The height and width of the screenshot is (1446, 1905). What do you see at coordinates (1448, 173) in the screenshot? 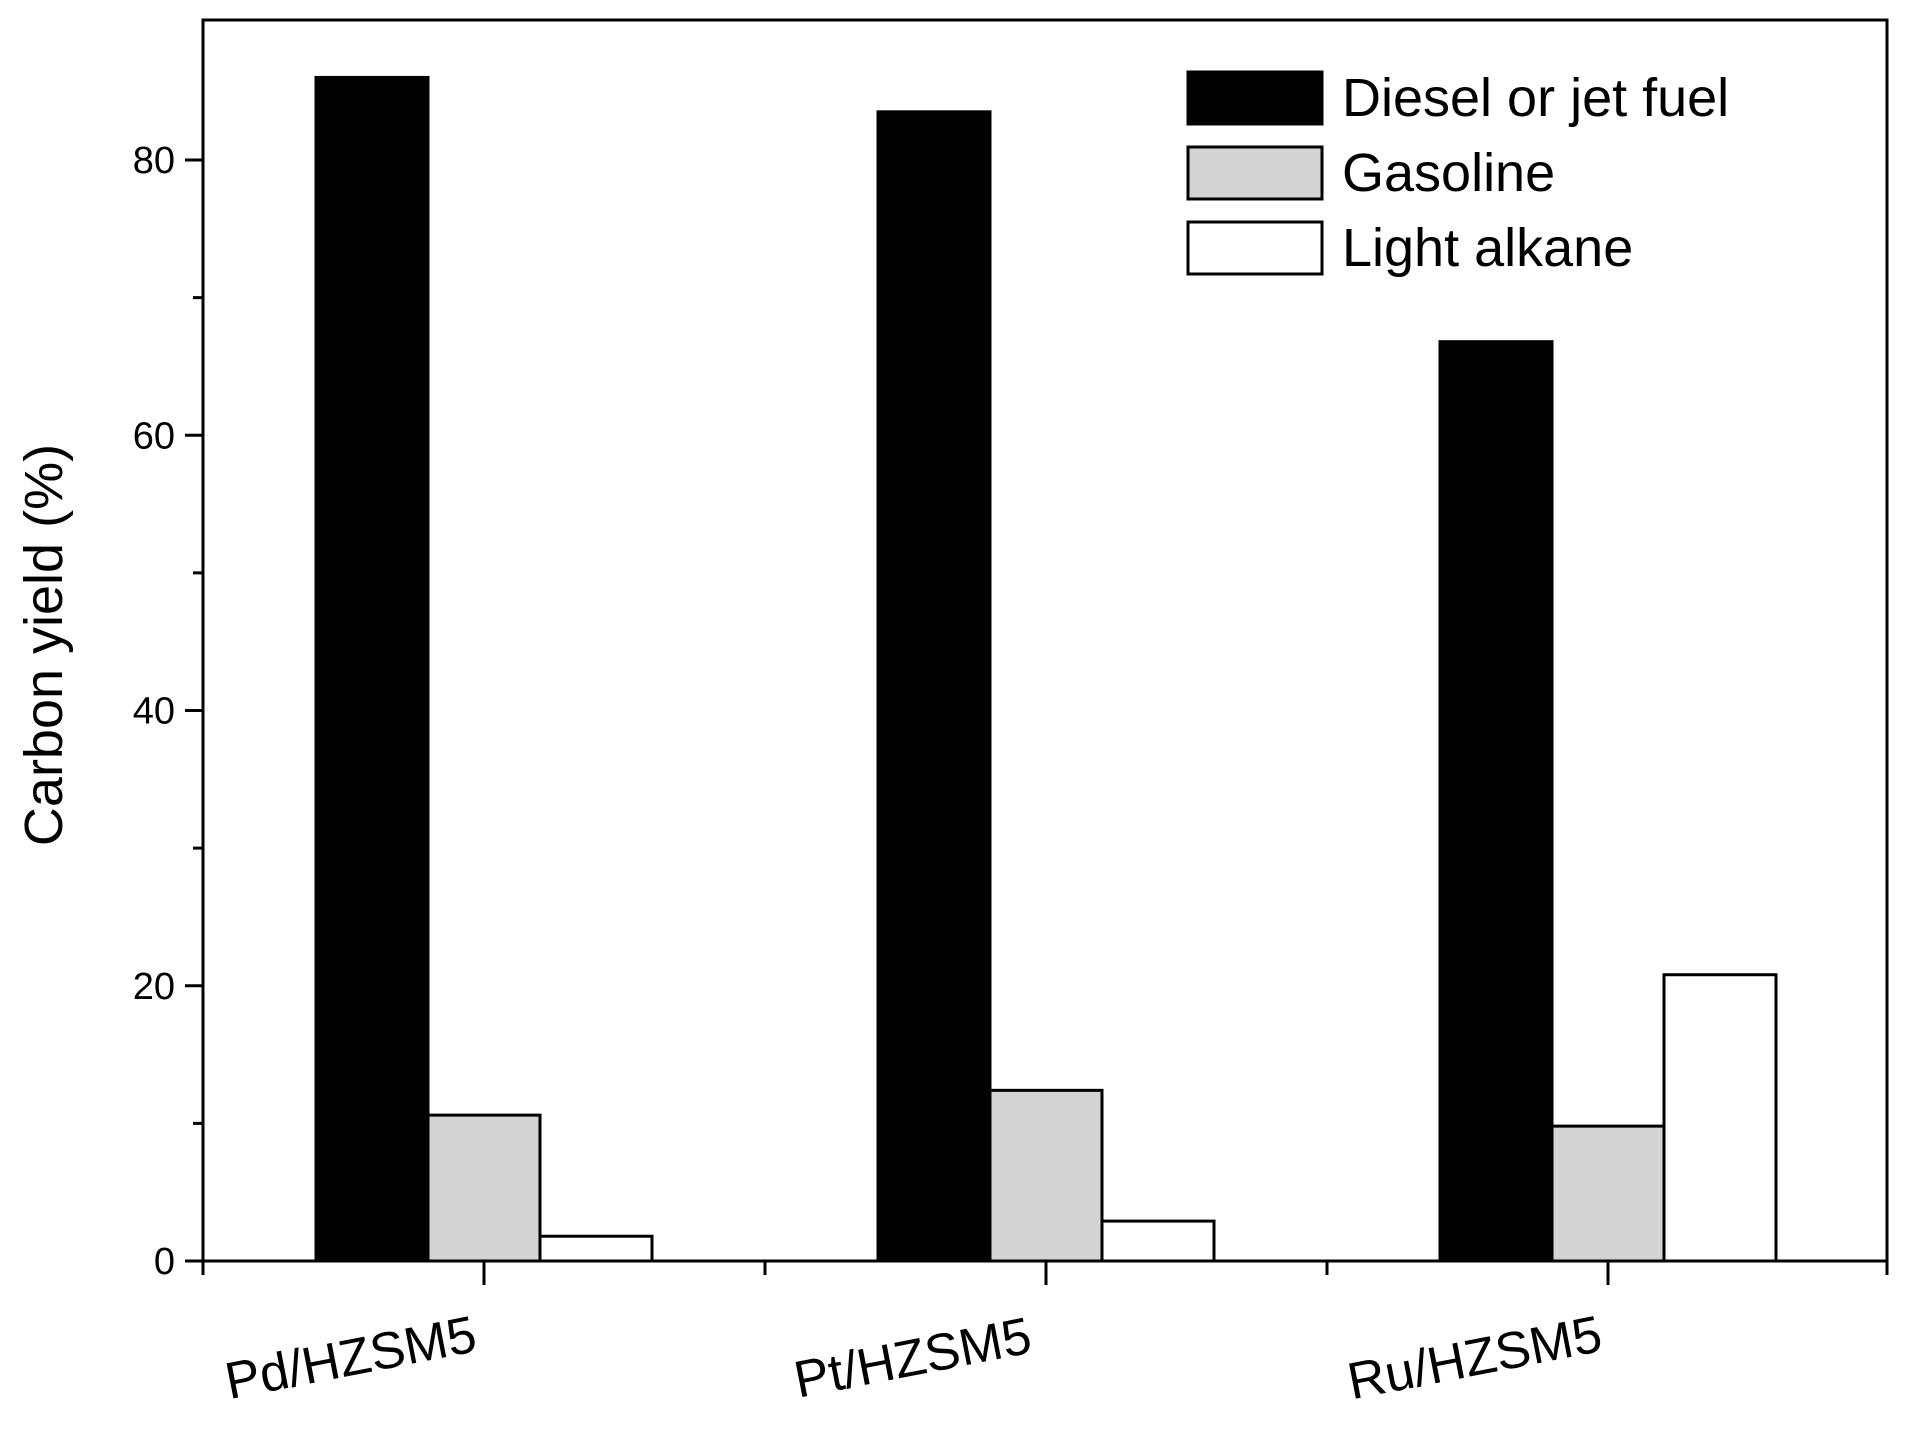
I see `legend-label: Gasoline` at bounding box center [1448, 173].